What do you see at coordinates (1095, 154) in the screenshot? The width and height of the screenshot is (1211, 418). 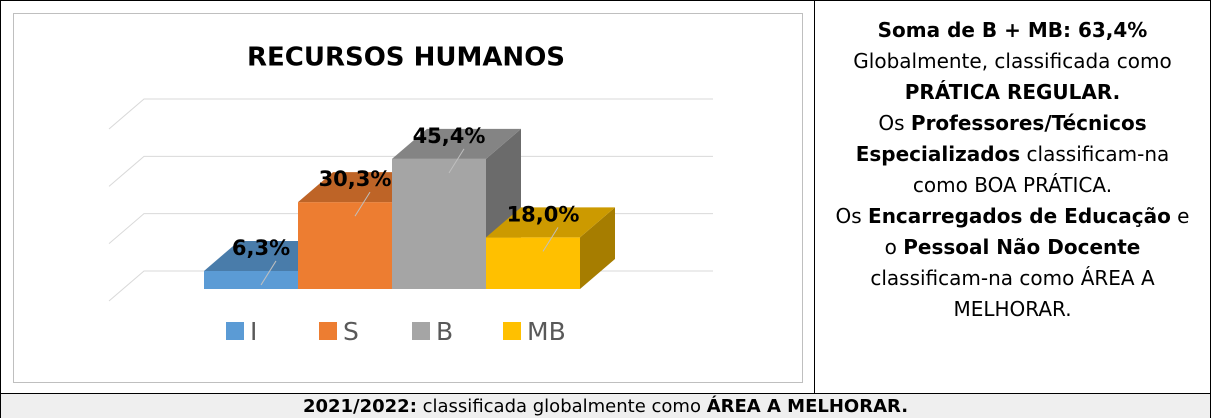 I see `text-run: classificam-na` at bounding box center [1095, 154].